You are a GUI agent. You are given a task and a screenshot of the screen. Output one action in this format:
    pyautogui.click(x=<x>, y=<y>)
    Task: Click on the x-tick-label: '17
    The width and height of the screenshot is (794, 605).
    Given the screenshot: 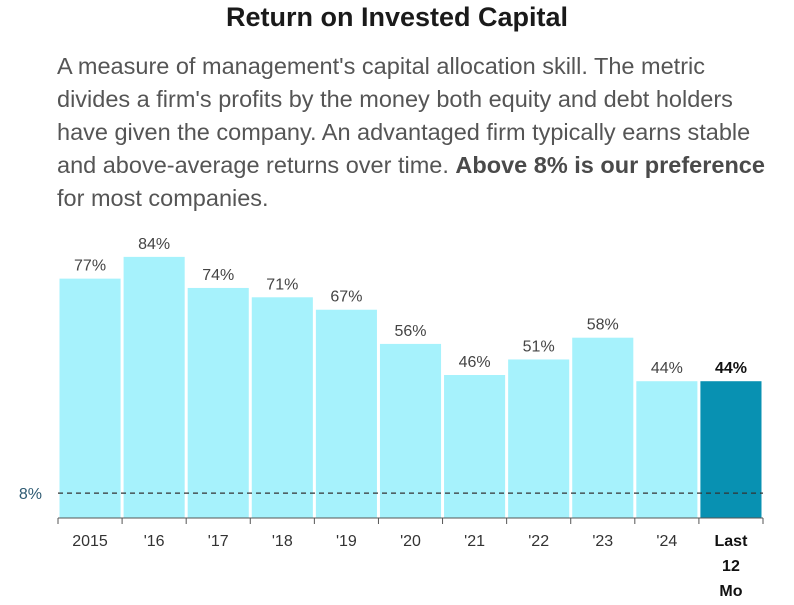 What is the action you would take?
    pyautogui.click(x=218, y=541)
    